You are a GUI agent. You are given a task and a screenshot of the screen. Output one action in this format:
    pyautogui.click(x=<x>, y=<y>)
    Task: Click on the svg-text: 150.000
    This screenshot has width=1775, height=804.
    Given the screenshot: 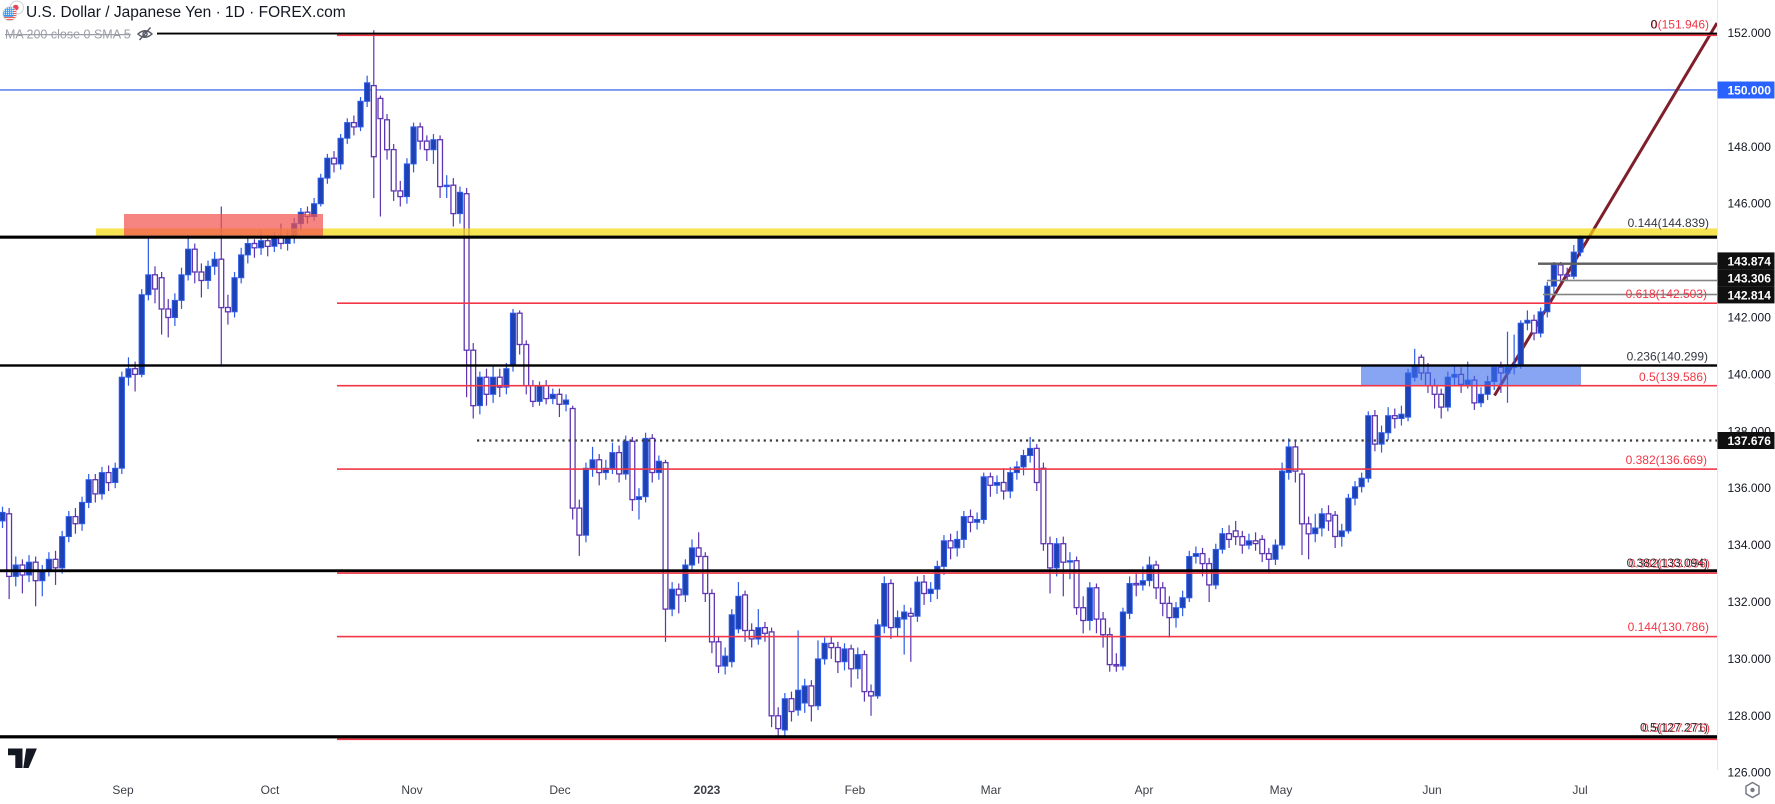 What is the action you would take?
    pyautogui.click(x=1750, y=91)
    